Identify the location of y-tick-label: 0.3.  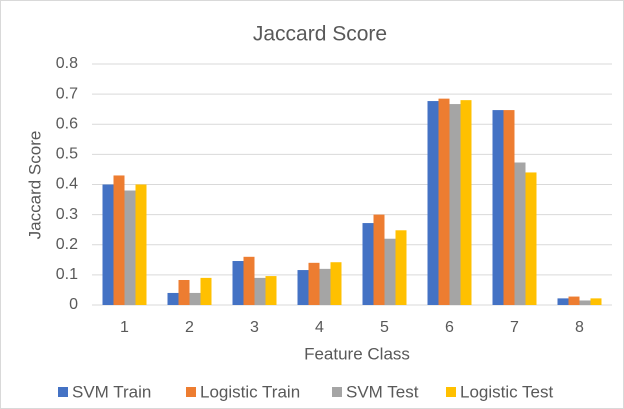
(67, 214).